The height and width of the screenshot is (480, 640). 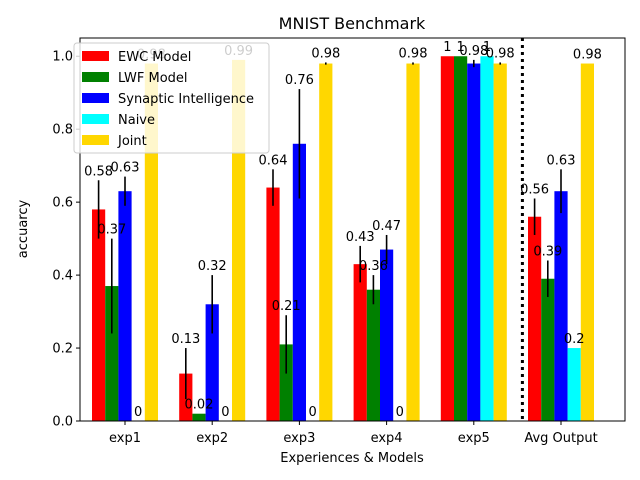 What do you see at coordinates (185, 339) in the screenshot?
I see `data-label: 0.13` at bounding box center [185, 339].